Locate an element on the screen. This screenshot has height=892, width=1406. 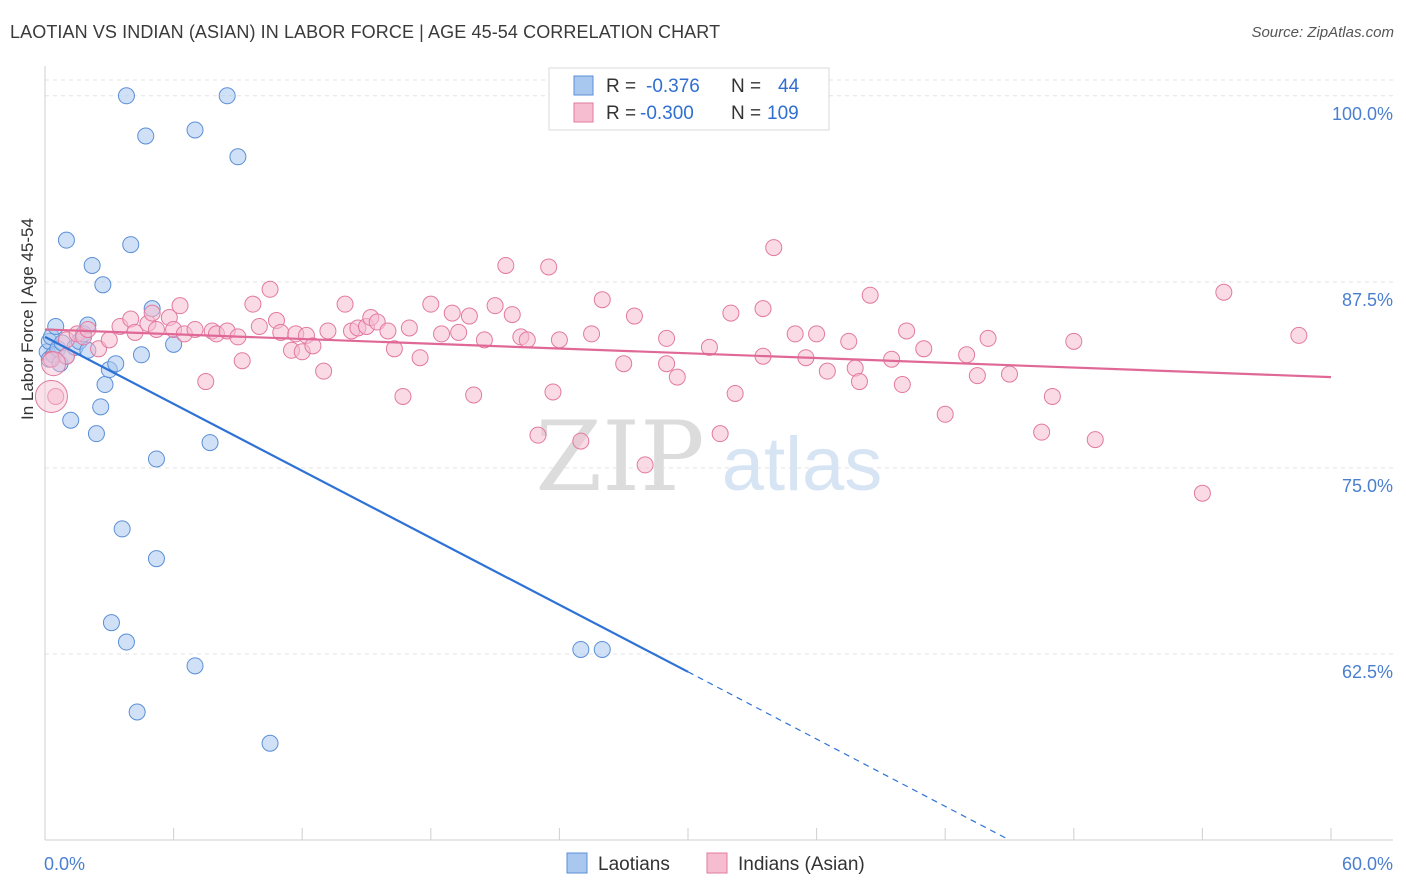
stats-legend-box is located at coordinates (689, 99).